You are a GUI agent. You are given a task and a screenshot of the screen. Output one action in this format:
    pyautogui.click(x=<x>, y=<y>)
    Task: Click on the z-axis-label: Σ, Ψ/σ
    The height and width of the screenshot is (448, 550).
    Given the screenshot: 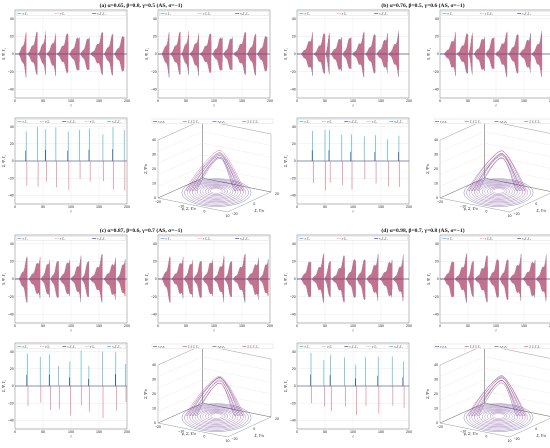 What is the action you would take?
    pyautogui.click(x=428, y=394)
    